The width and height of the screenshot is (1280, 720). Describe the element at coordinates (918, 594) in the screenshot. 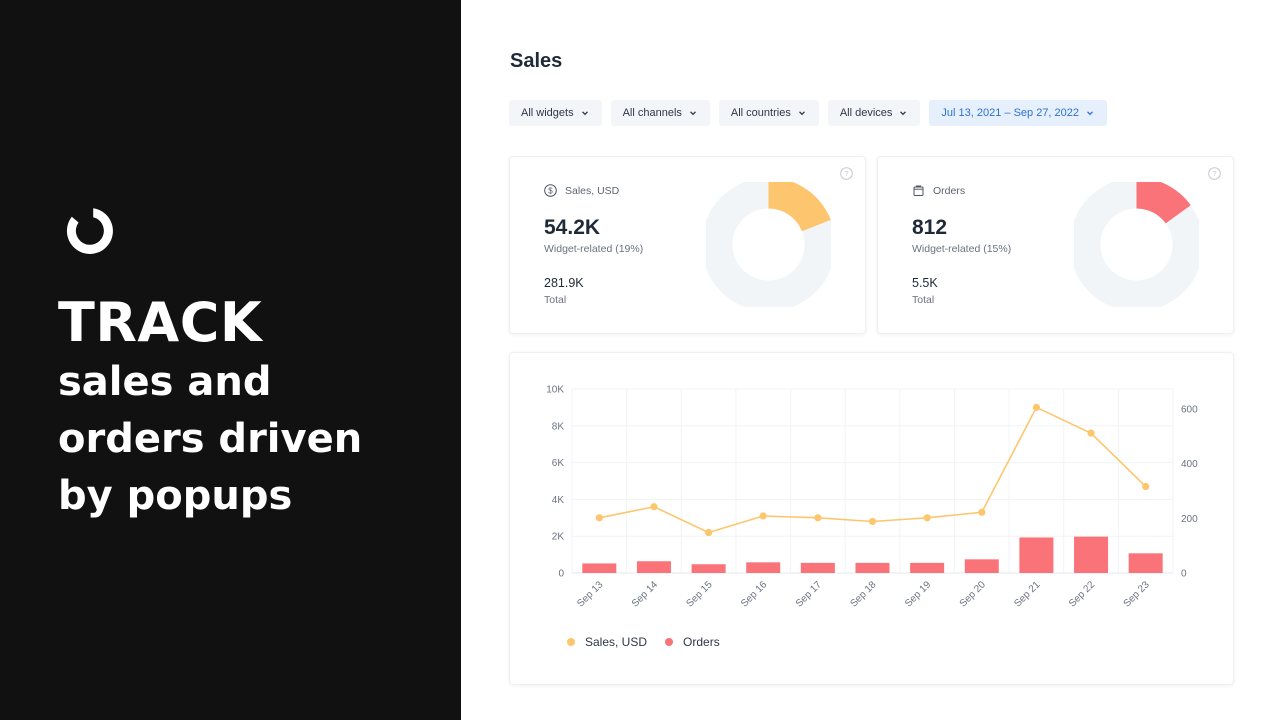

I see `x-tick-label: Sep 19` at that location.